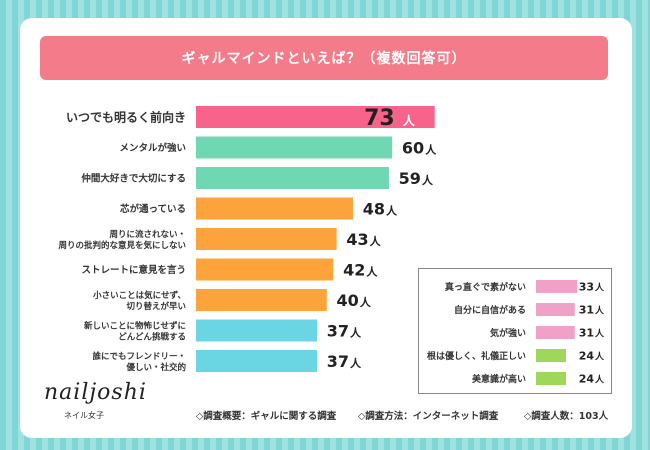 The image size is (650, 450). What do you see at coordinates (566, 416) in the screenshot?
I see `footer-count: ◇調査人数：103人` at bounding box center [566, 416].